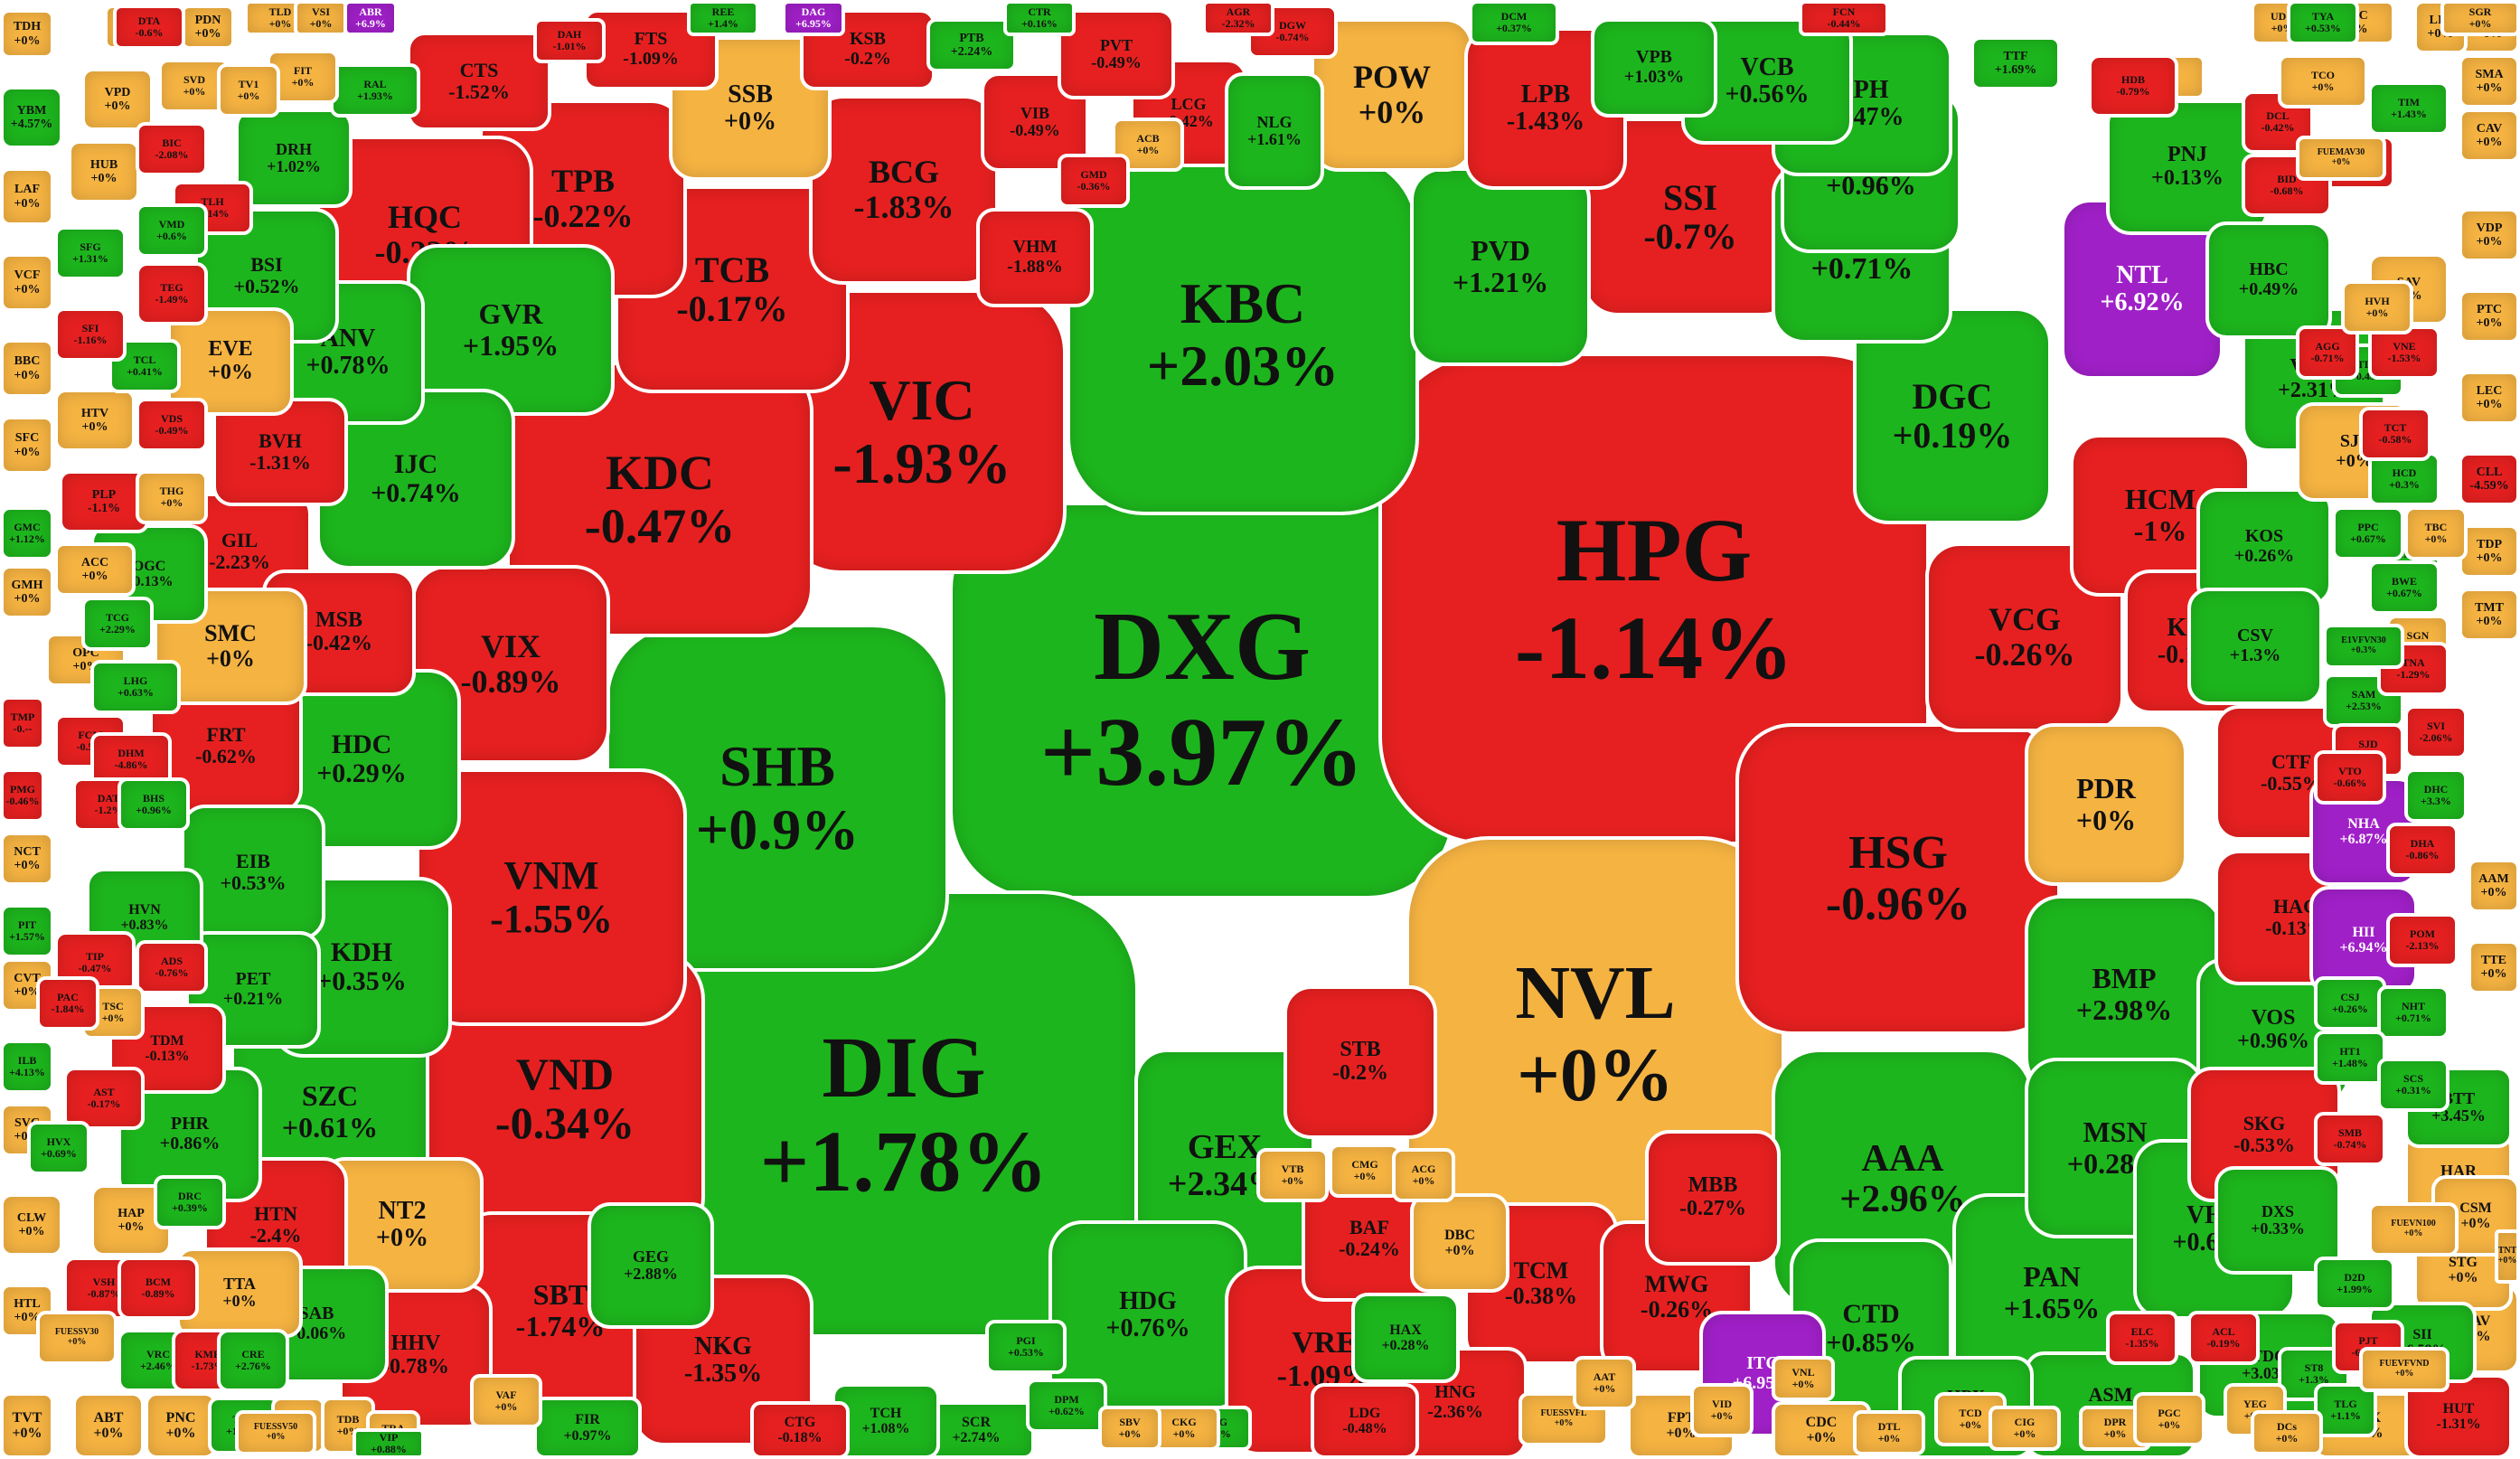 The height and width of the screenshot is (1459, 2520). Describe the element at coordinates (723, 18) in the screenshot. I see `stock-cell-ree: REE +1.4%` at that location.